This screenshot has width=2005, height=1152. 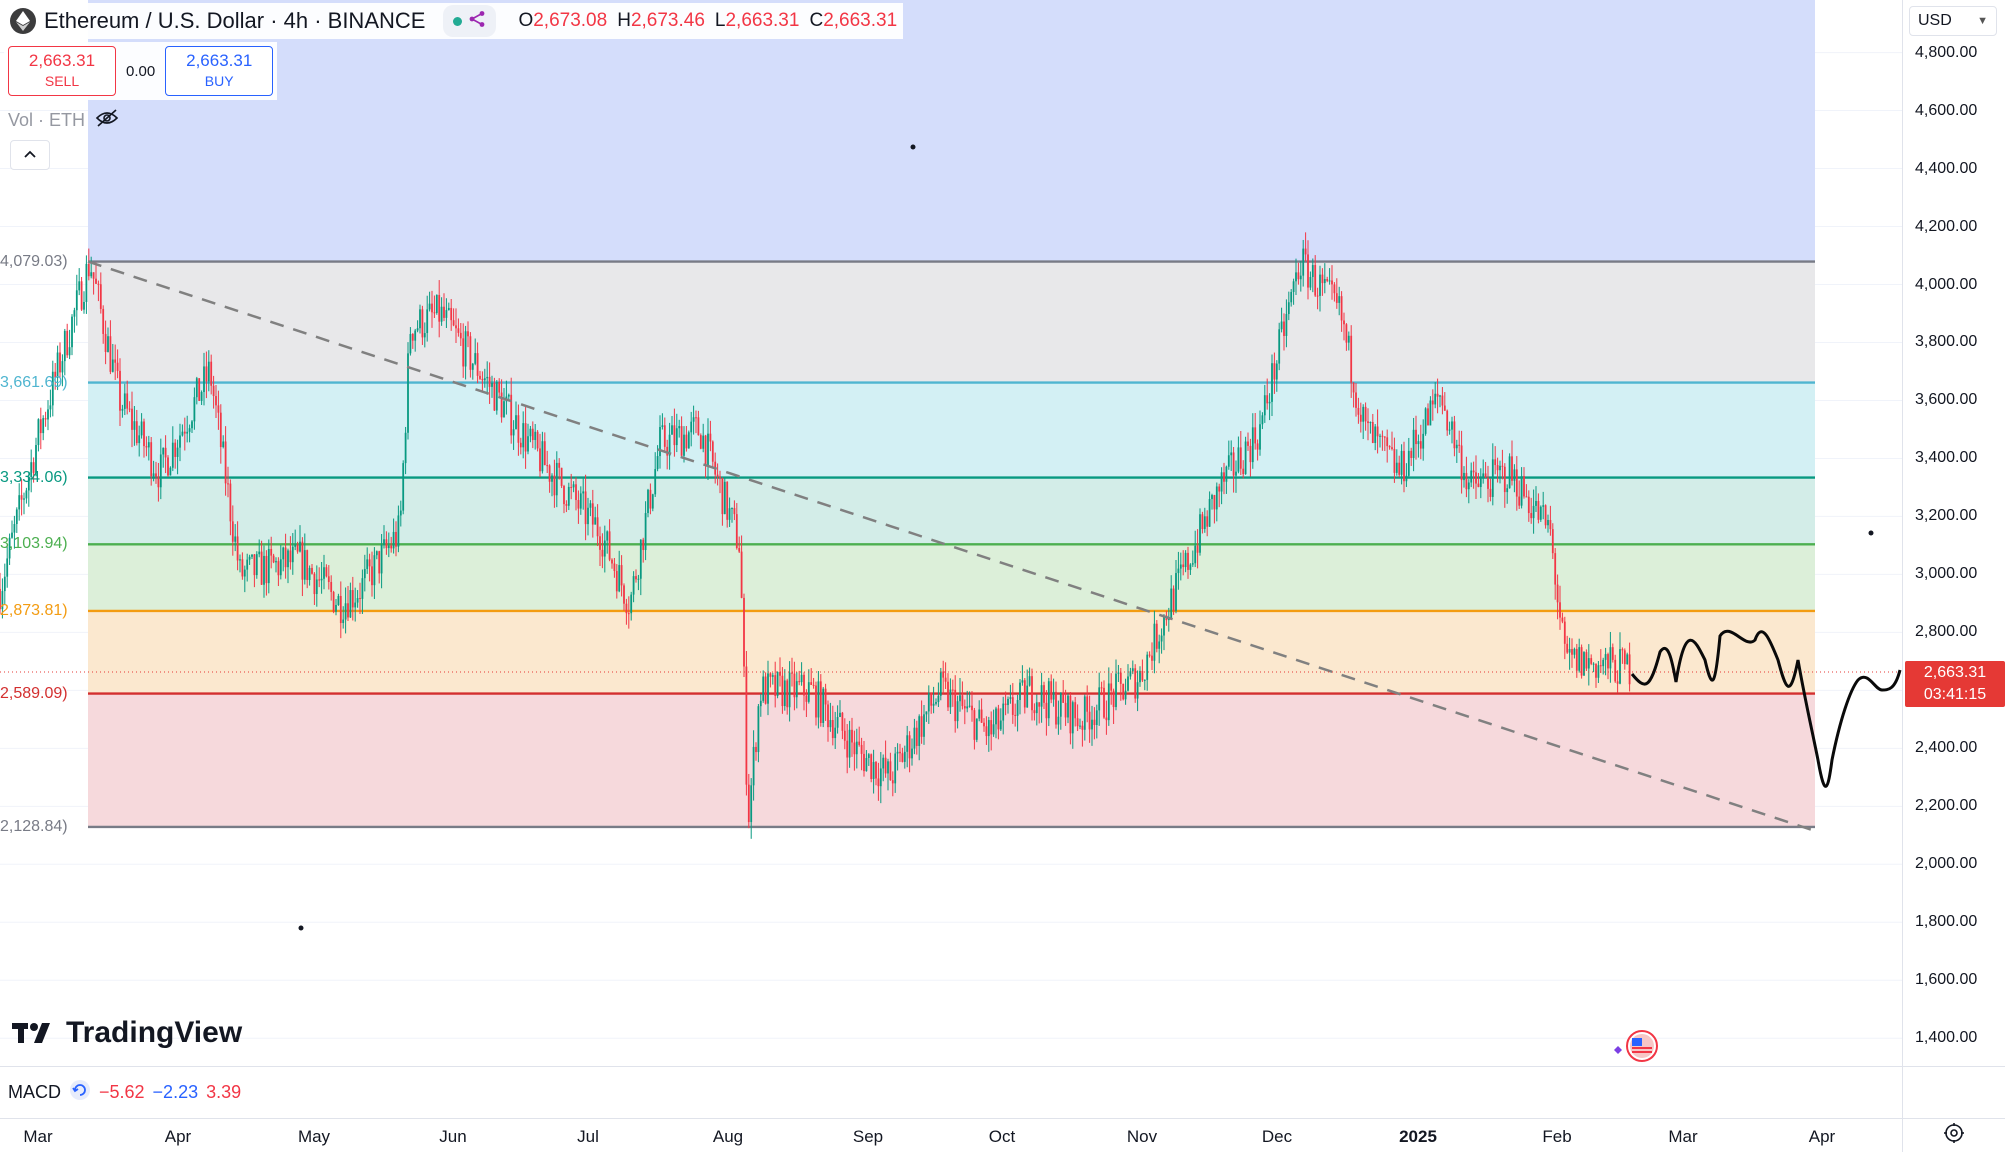 I want to click on price-tick-label: 3,200.00, so click(x=1946, y=516).